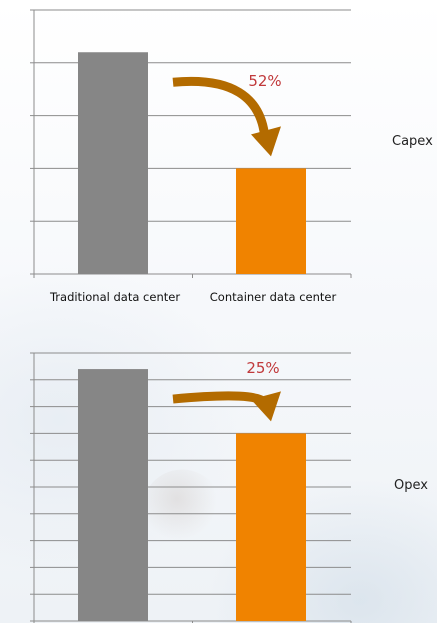 The height and width of the screenshot is (623, 437). I want to click on category-label: Container data center, so click(273, 297).